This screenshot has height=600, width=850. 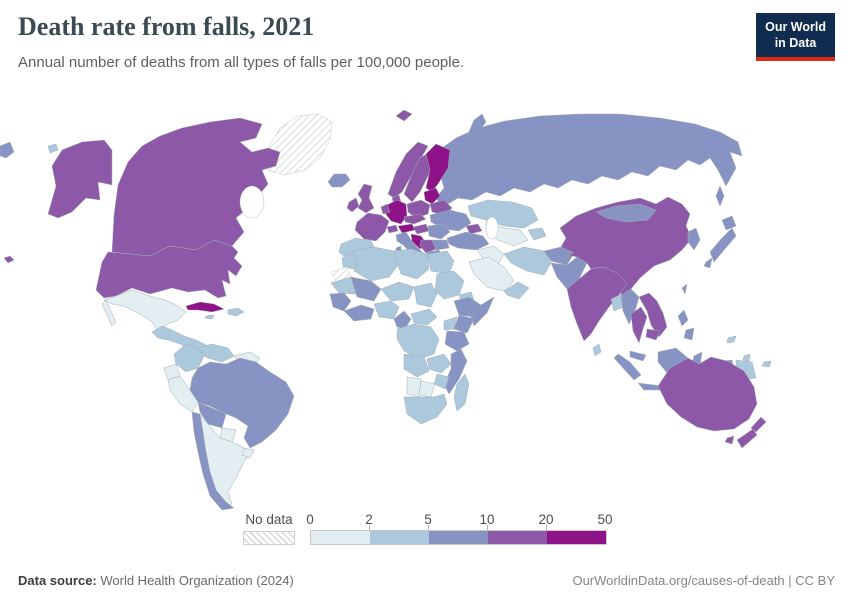 What do you see at coordinates (626, 213) in the screenshot?
I see `country-mongolia` at bounding box center [626, 213].